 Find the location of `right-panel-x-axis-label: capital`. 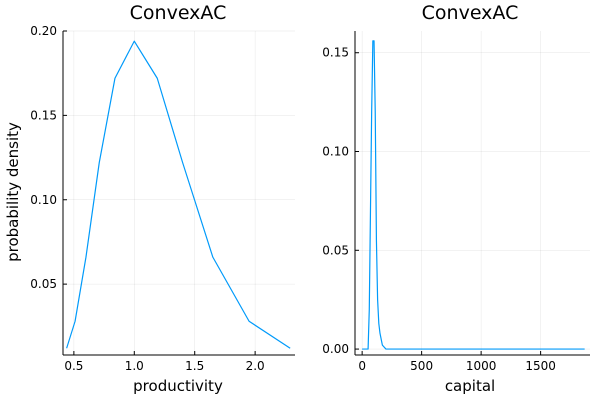

right-panel-x-axis-label: capital is located at coordinates (470, 386).